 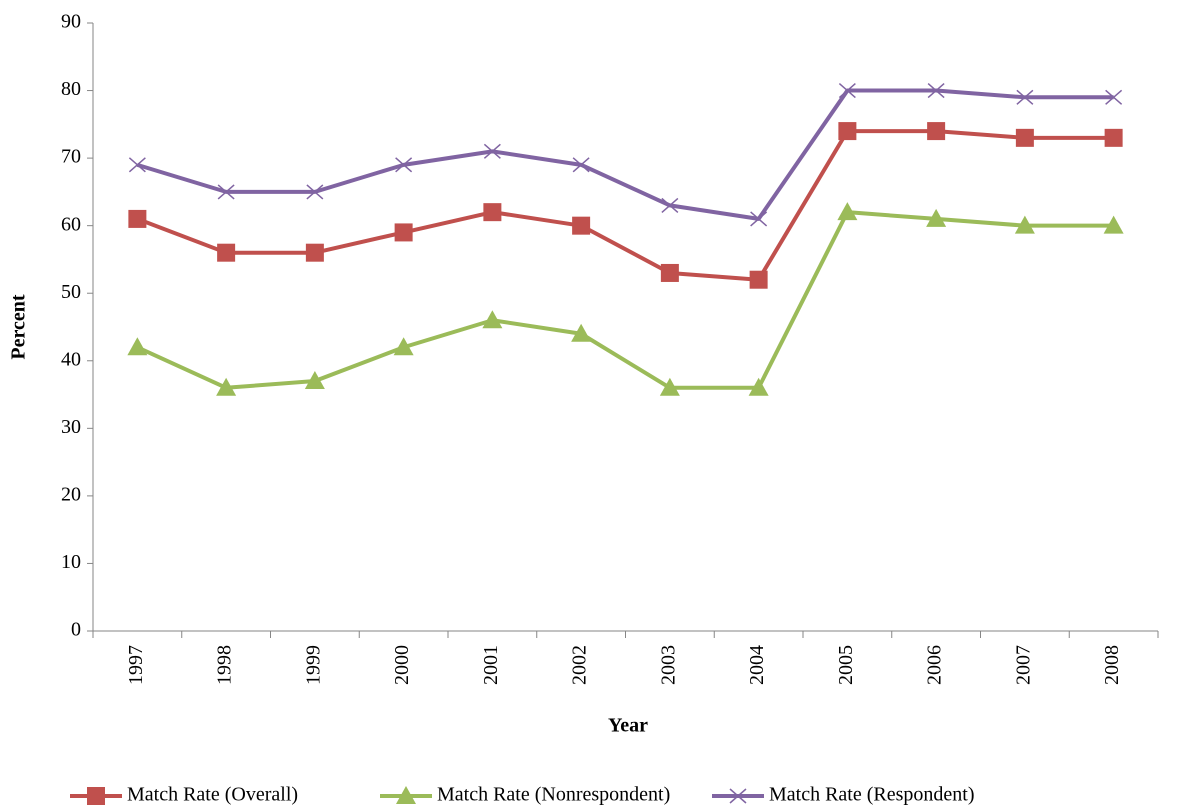 I want to click on legend-entry: Match Rate (Nonrespondent), so click(x=525, y=795).